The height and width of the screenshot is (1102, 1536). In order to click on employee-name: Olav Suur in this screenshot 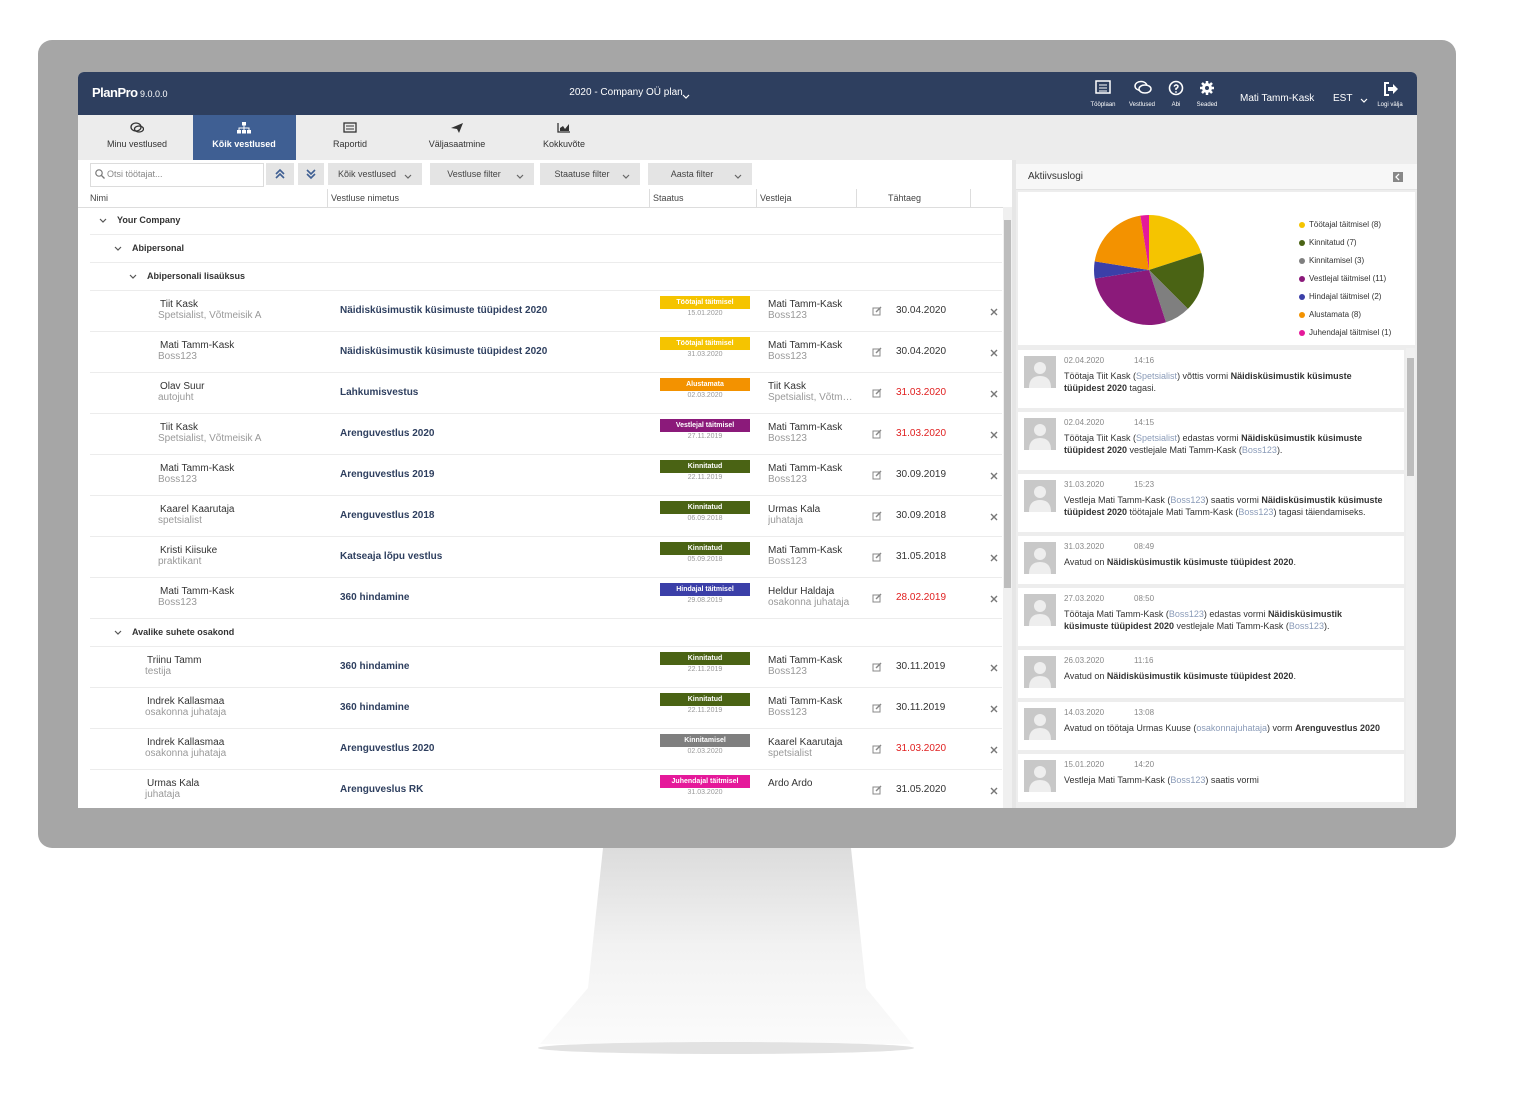, I will do `click(182, 386)`.